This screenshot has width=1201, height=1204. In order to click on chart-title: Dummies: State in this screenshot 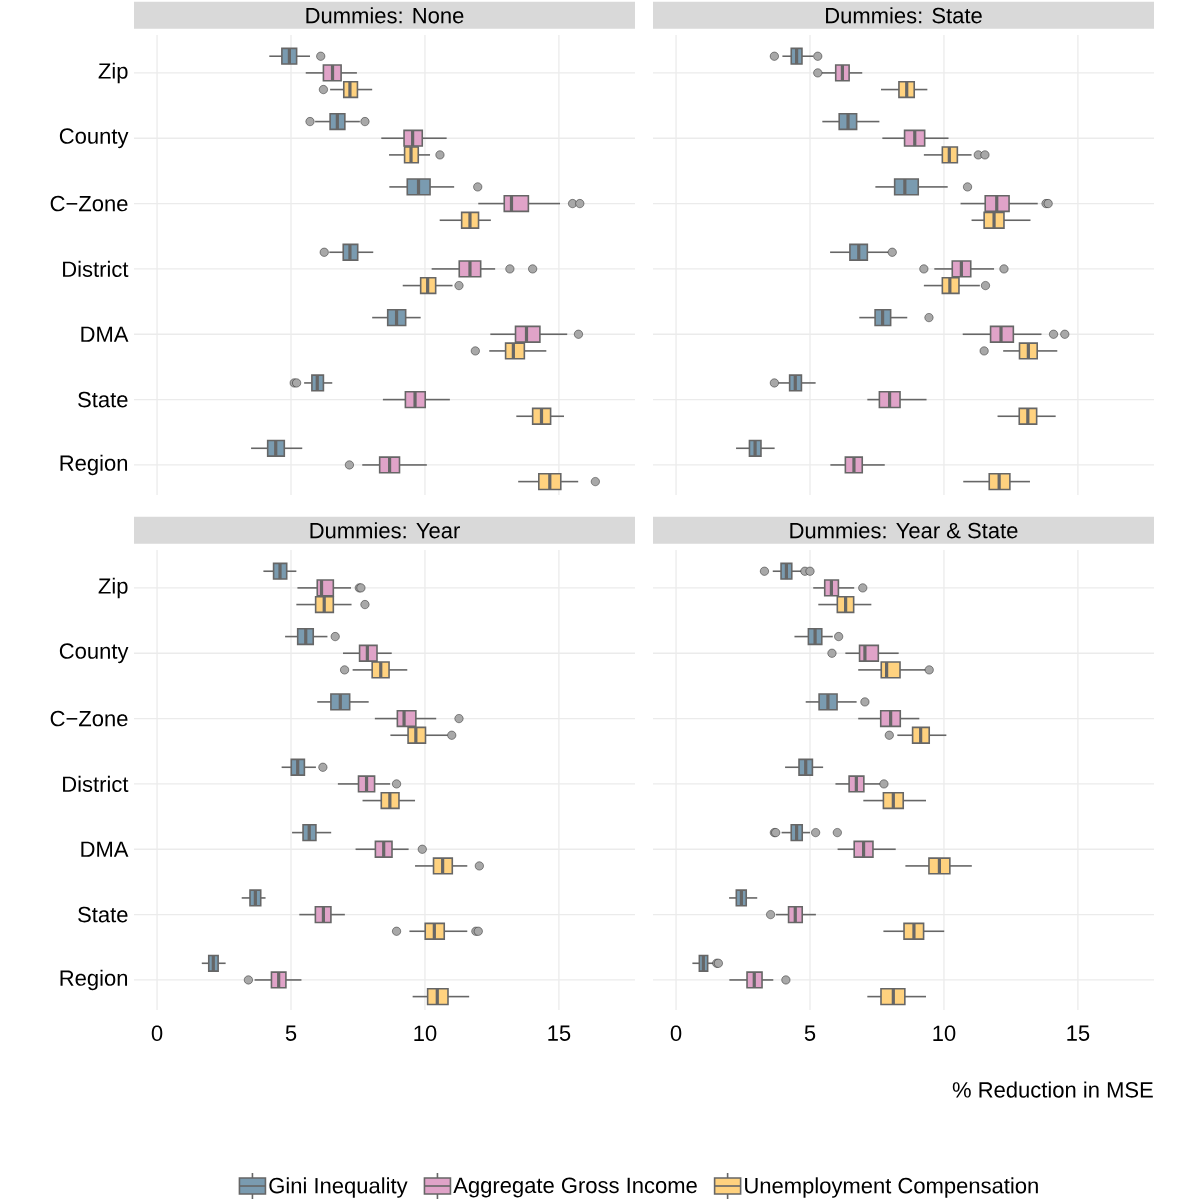, I will do `click(904, 15)`.